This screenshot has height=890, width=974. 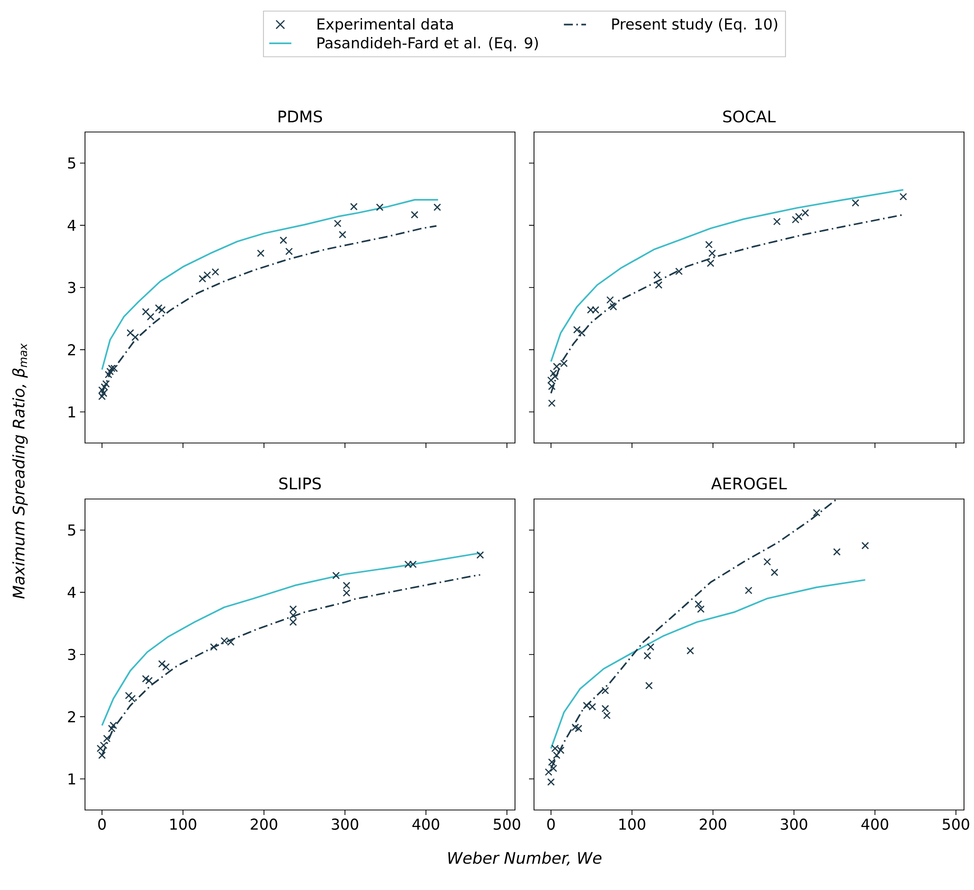 What do you see at coordinates (72, 654) in the screenshot?
I see `y-tick-label: 3` at bounding box center [72, 654].